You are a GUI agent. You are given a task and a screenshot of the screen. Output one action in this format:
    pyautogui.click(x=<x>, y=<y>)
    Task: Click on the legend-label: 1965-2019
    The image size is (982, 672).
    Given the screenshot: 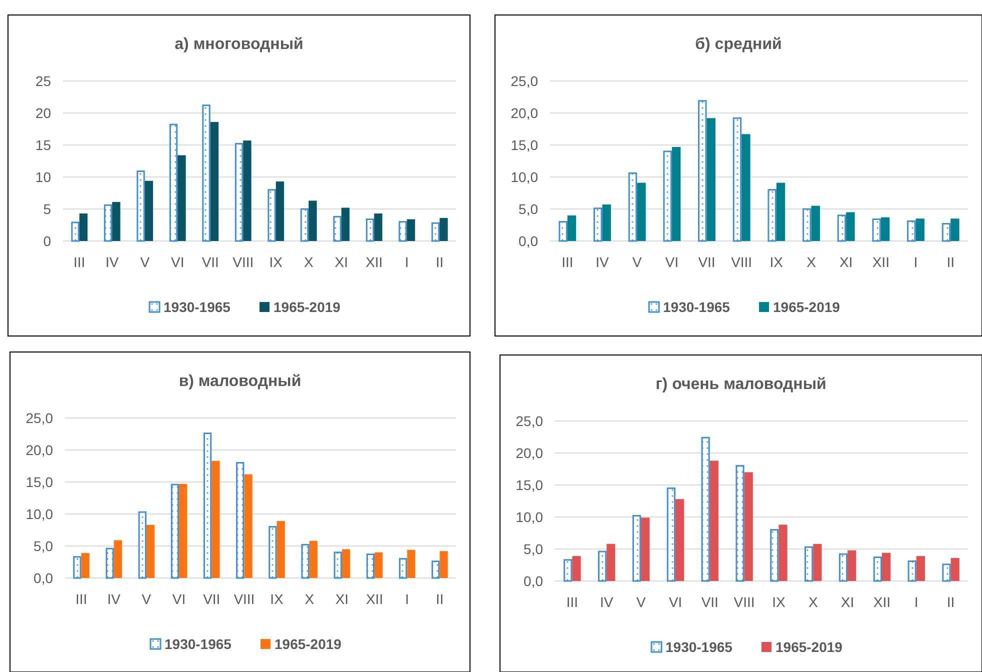 What is the action you would take?
    pyautogui.click(x=307, y=306)
    